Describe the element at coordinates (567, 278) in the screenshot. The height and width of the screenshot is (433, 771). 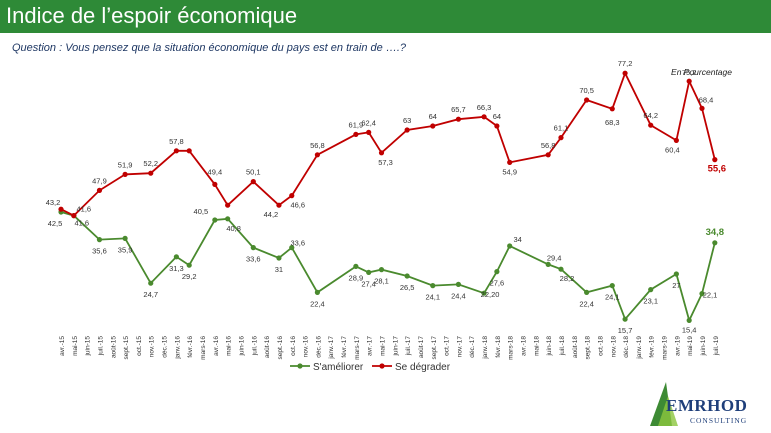
I see `data-label-ameliorer: 28,2` at that location.